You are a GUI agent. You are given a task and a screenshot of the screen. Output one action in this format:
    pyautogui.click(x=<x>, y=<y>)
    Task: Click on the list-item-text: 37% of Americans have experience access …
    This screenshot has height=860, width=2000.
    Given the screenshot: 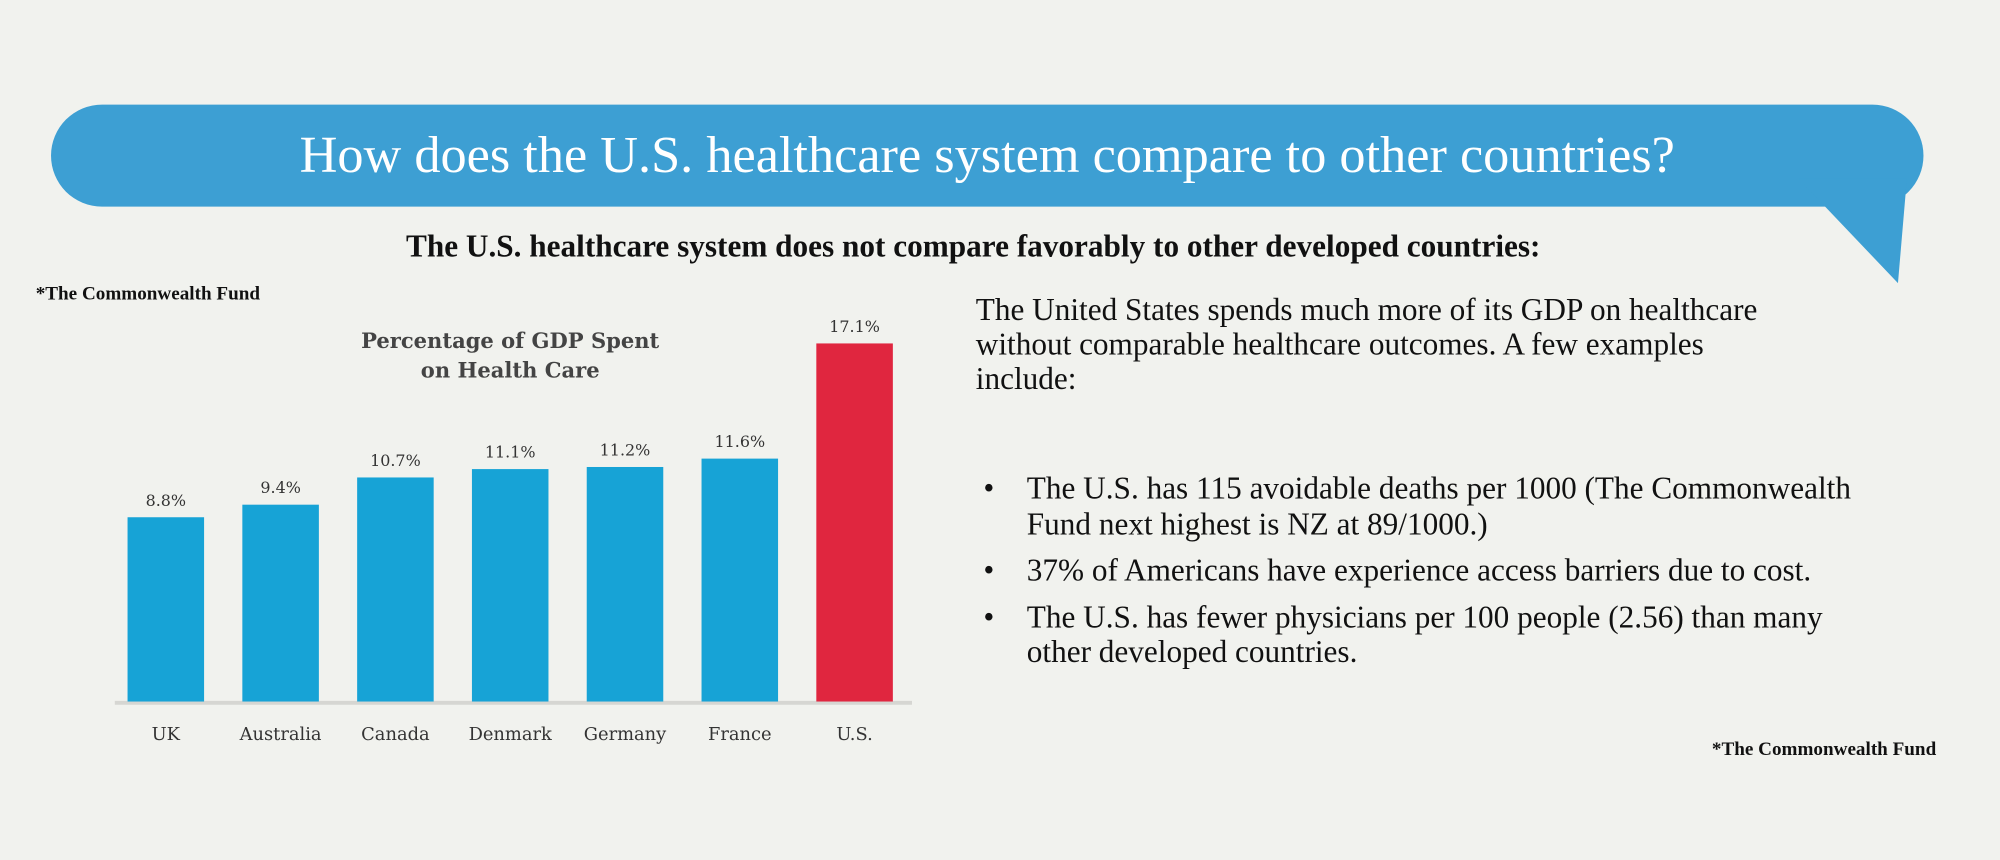 What is the action you would take?
    pyautogui.click(x=1419, y=571)
    